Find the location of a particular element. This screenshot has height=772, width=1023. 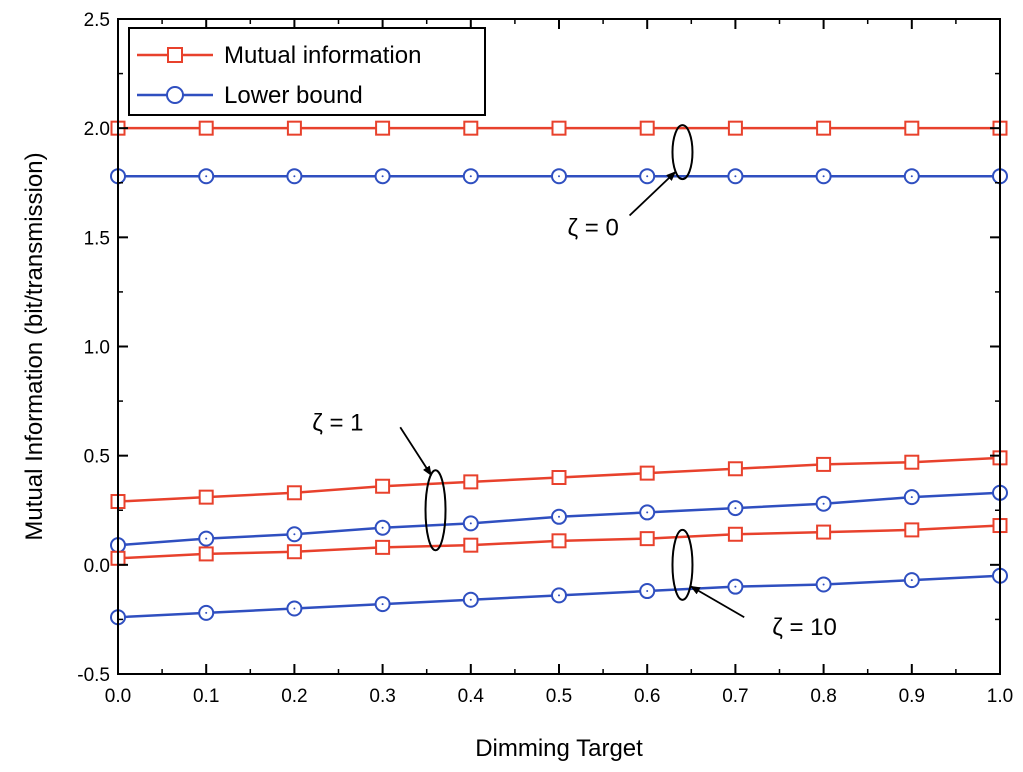

legend-square-marker is located at coordinates (175, 55).